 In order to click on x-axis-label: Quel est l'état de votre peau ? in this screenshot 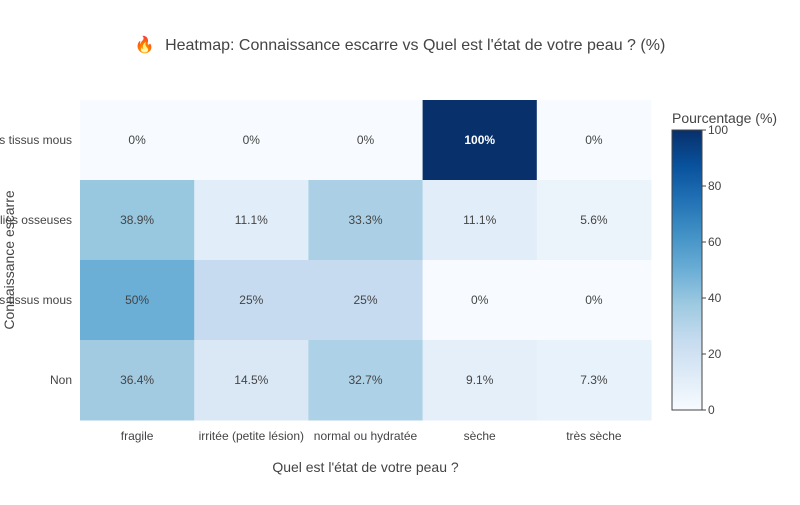, I will do `click(365, 467)`.